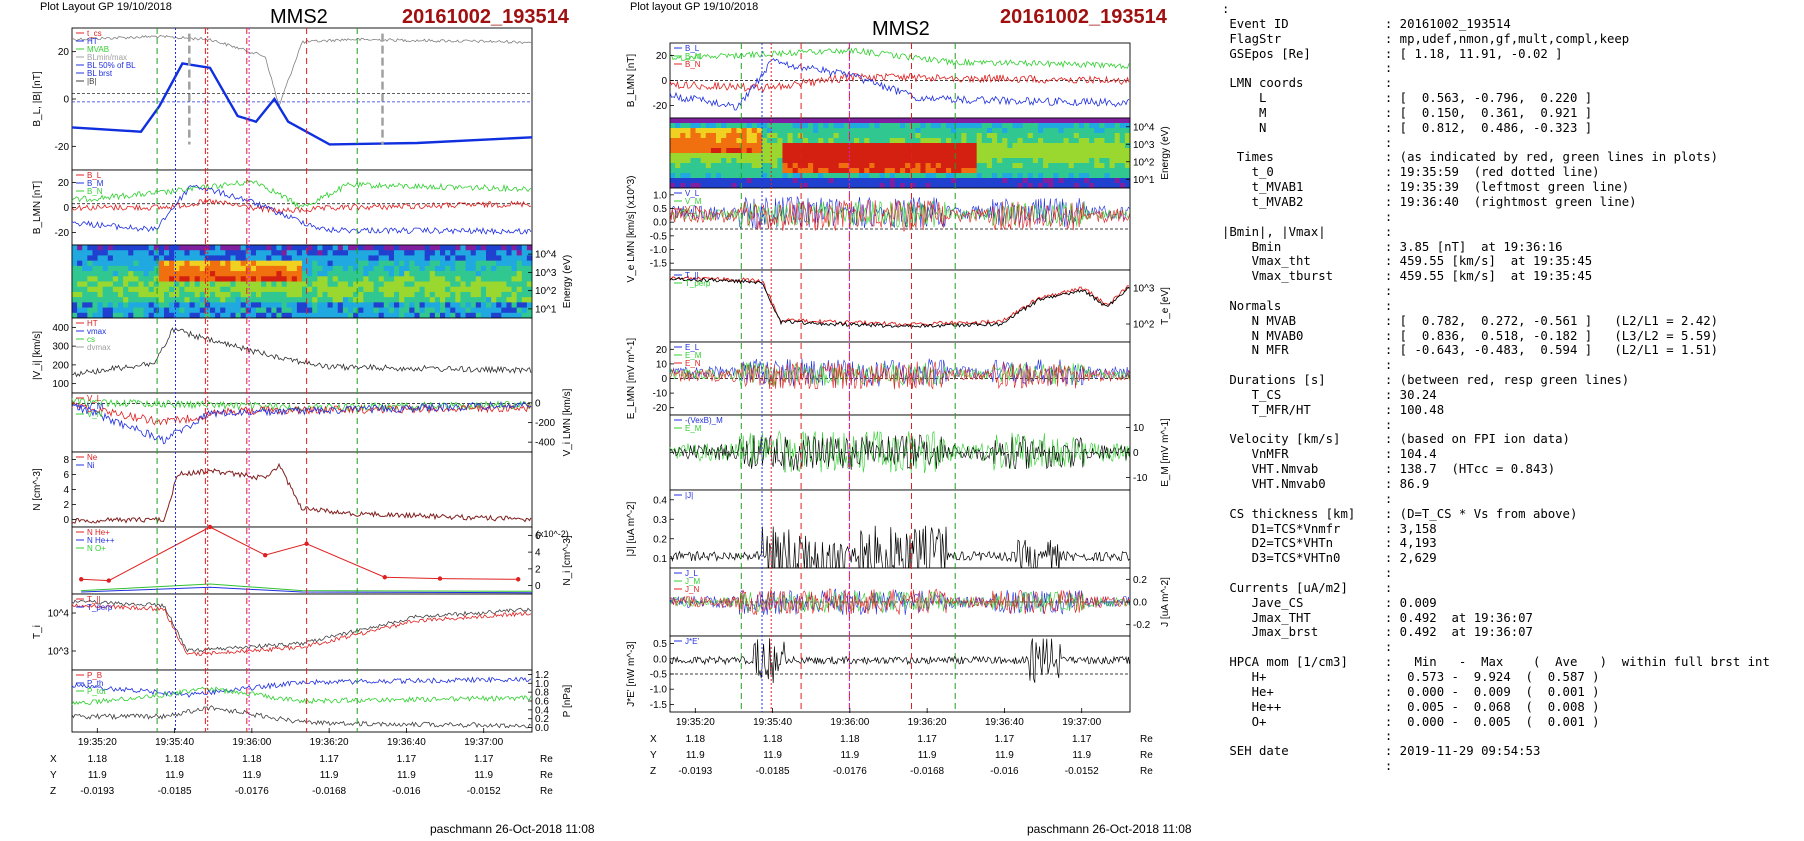 The width and height of the screenshot is (1804, 841). What do you see at coordinates (406, 775) in the screenshot?
I see `position-value: 11.9` at bounding box center [406, 775].